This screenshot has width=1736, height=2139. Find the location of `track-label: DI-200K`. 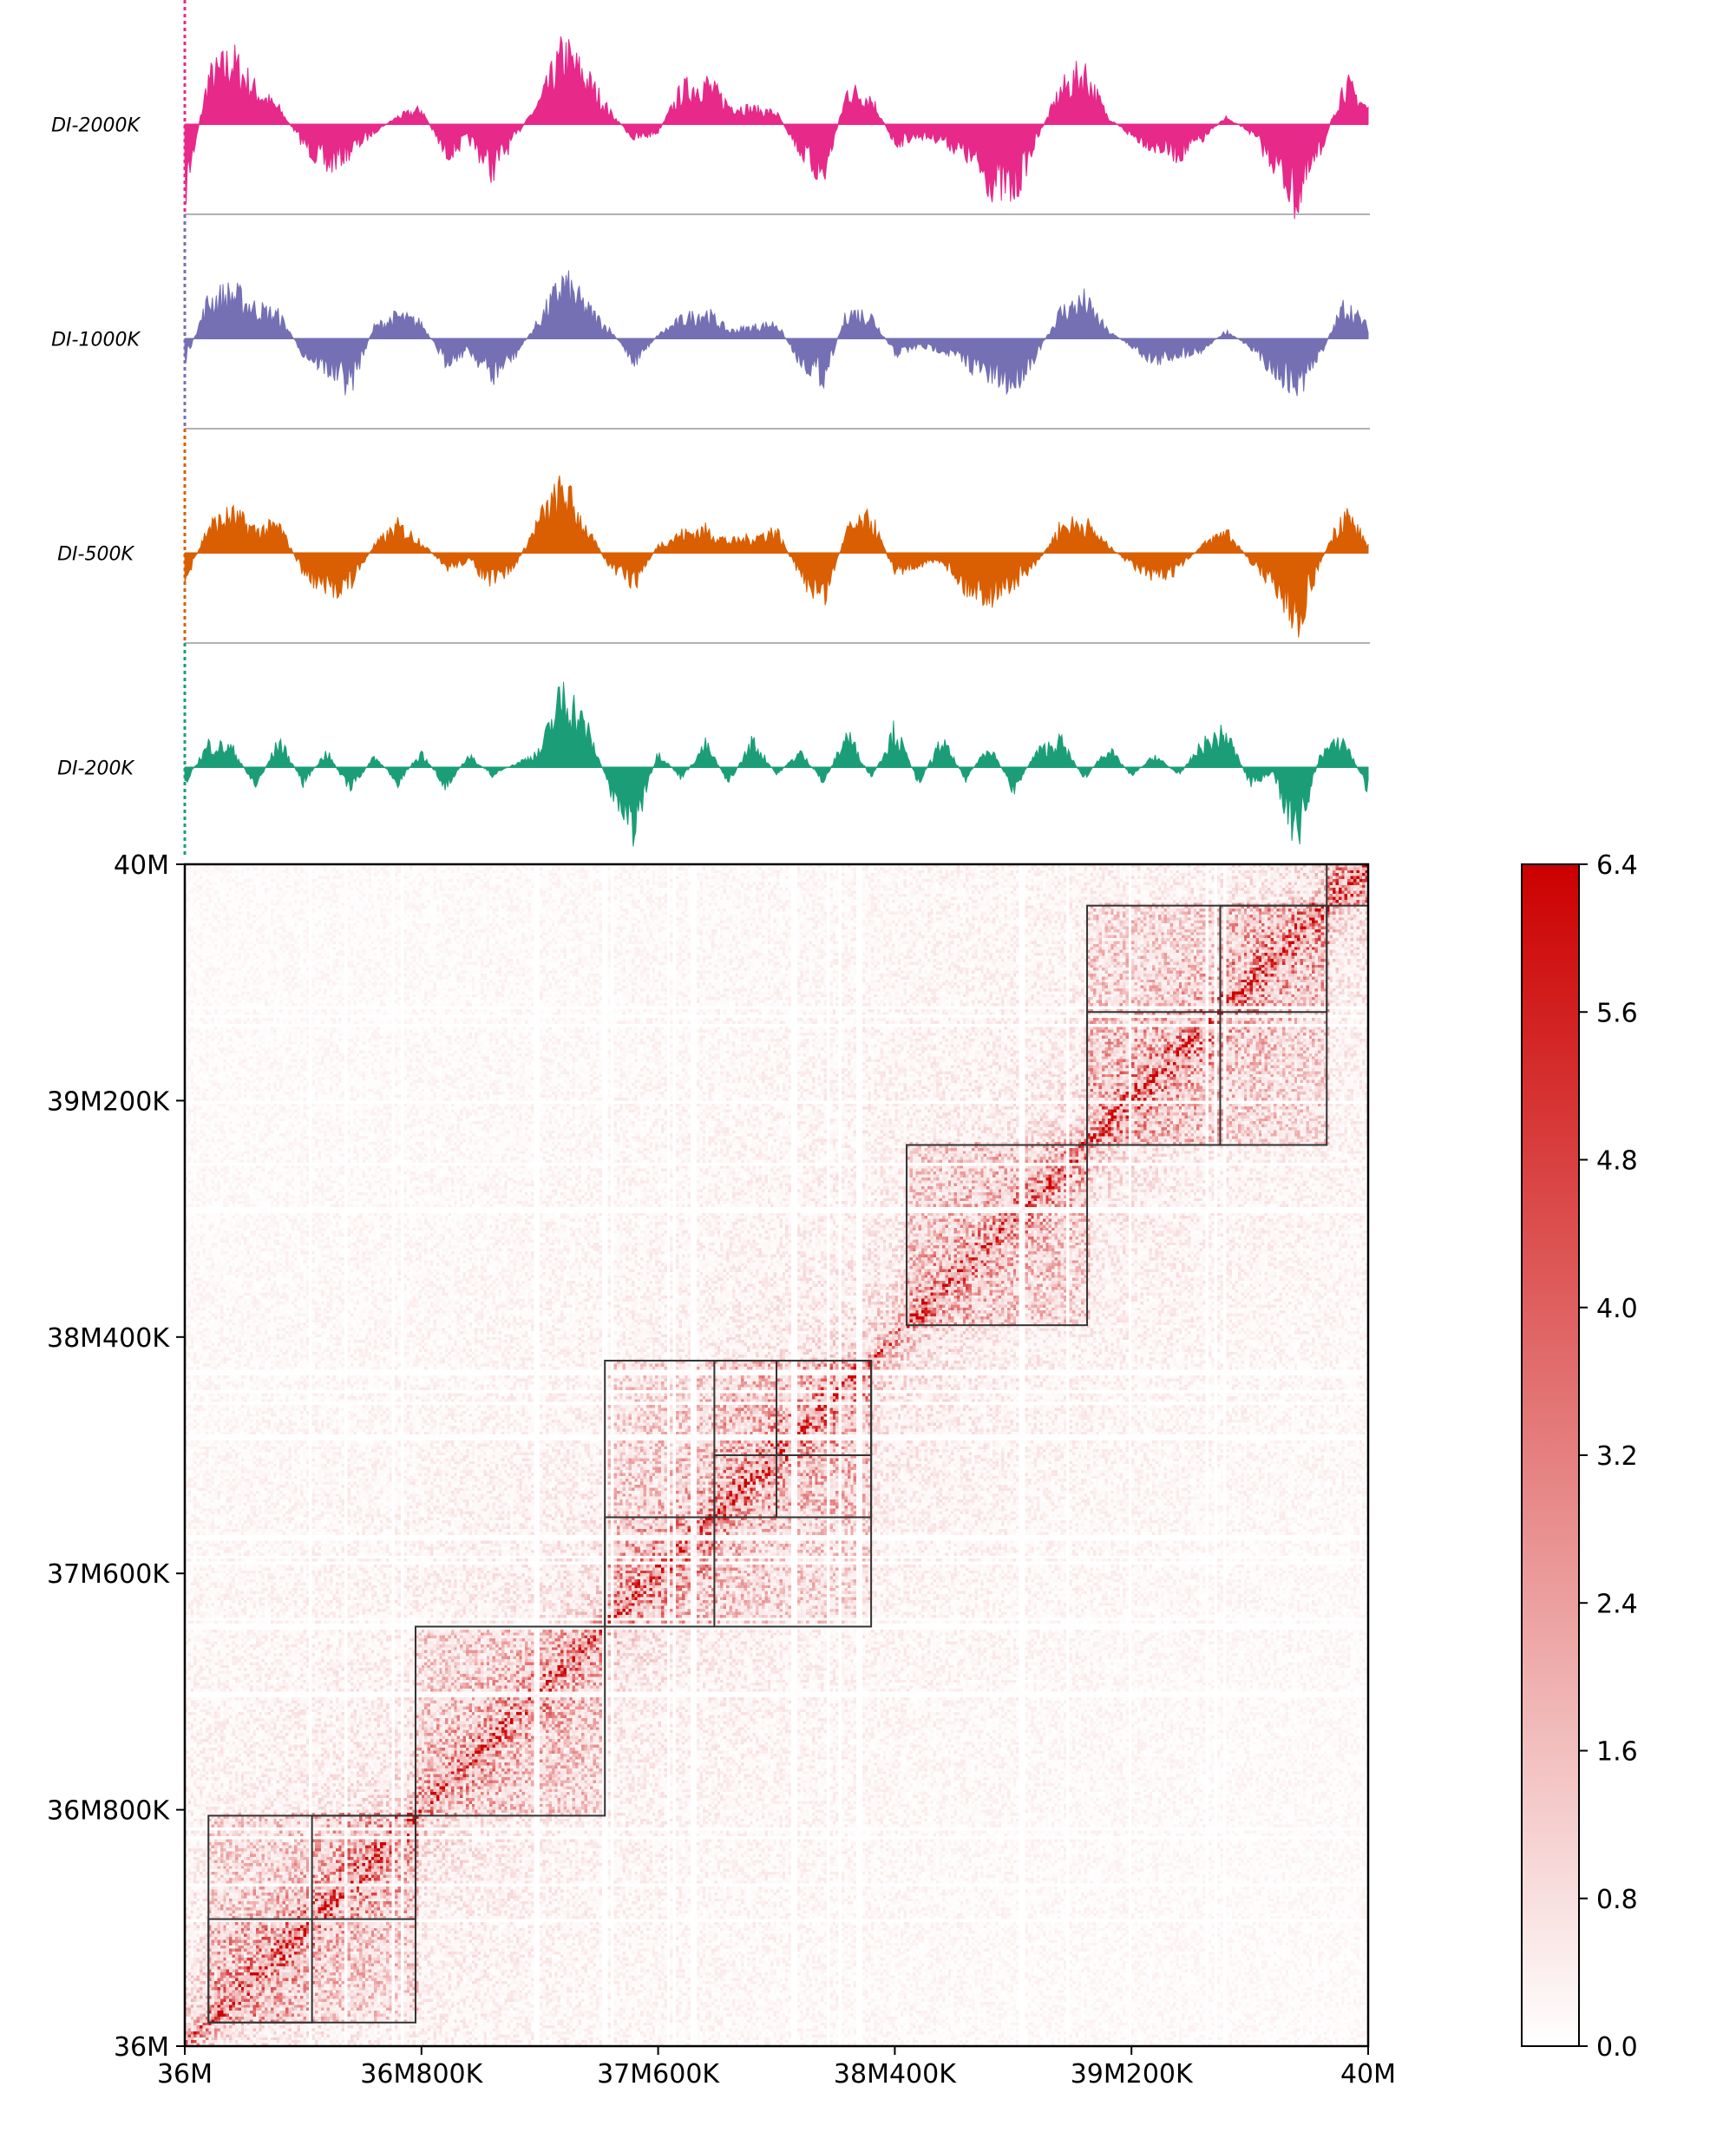

track-label: DI-200K is located at coordinates (96, 768).